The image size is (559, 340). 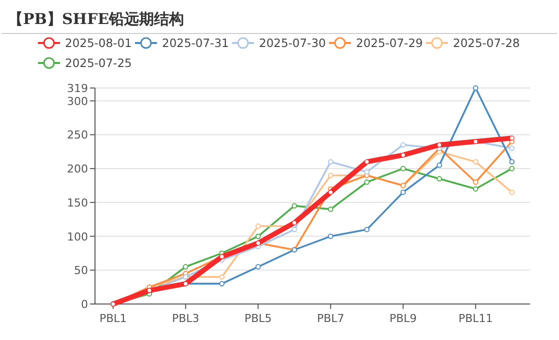 What do you see at coordinates (330, 318) in the screenshot?
I see `x-tick-label: PBL7` at bounding box center [330, 318].